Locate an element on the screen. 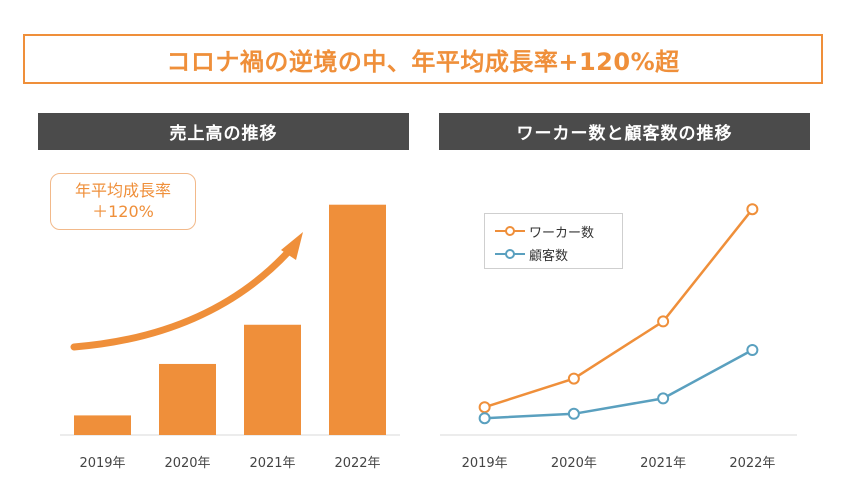 The height and width of the screenshot is (492, 850). growth-rate-label: 年平均成長率 is located at coordinates (122, 190).